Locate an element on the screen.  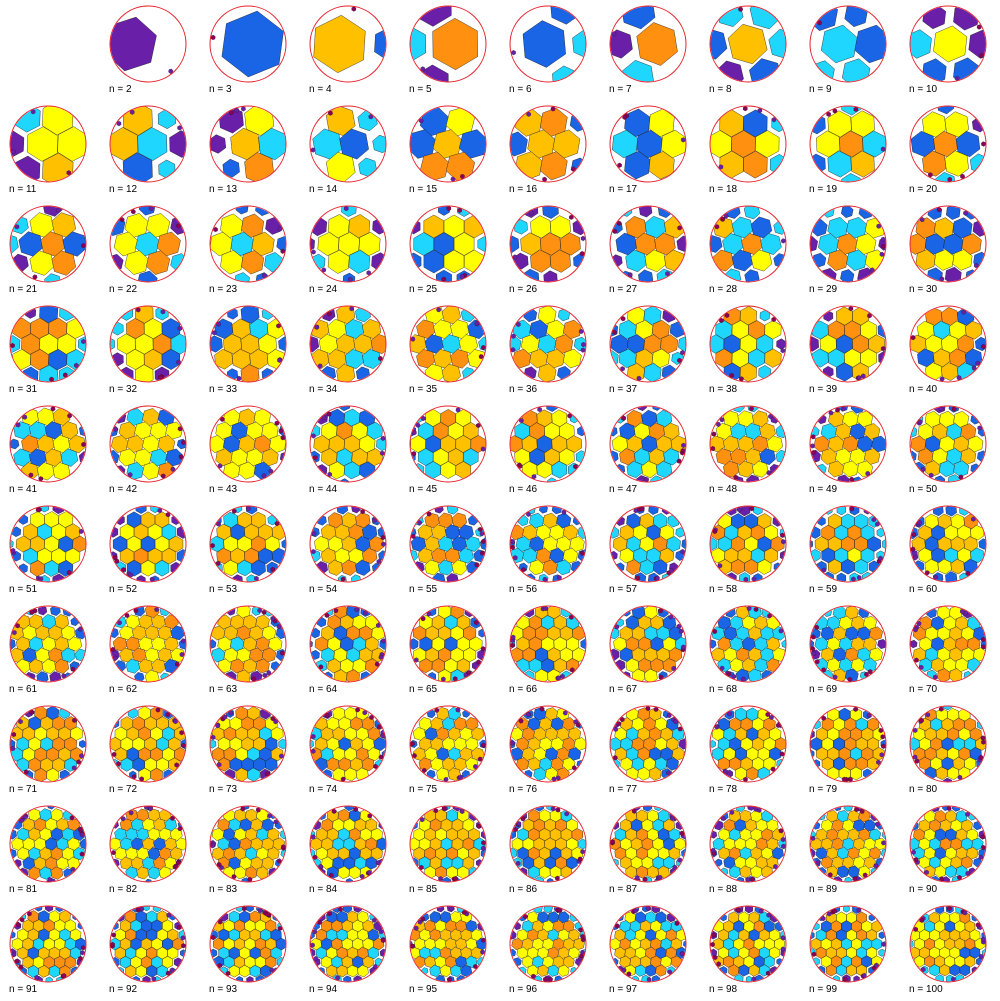
diagram-label: n = 22 is located at coordinates (123, 289).